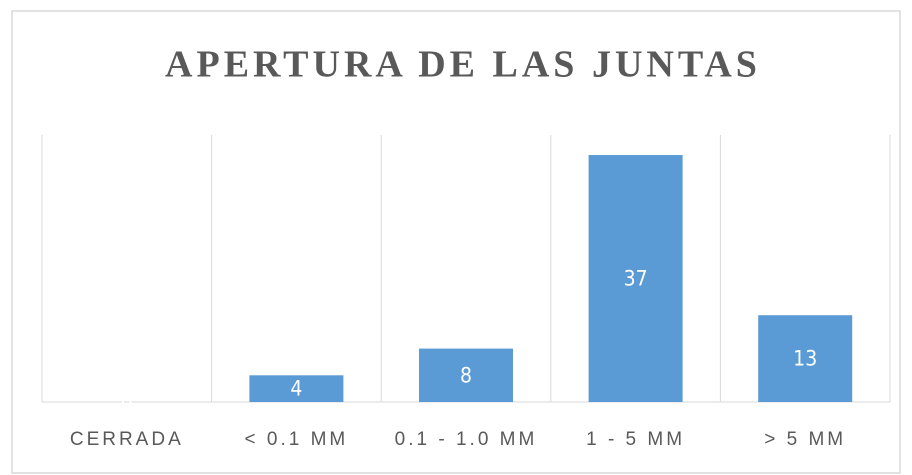 The height and width of the screenshot is (475, 912). What do you see at coordinates (463, 65) in the screenshot?
I see `chart-title: APERTURA DE LAS JUNTAS` at bounding box center [463, 65].